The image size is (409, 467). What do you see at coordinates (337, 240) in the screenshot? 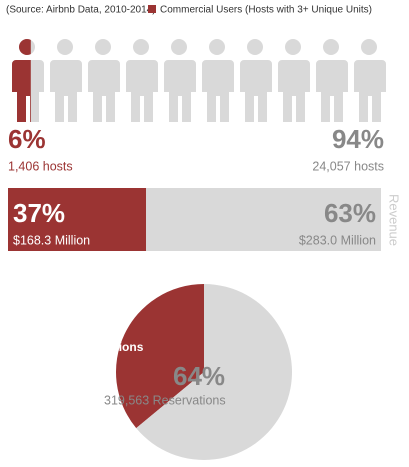
I see `annotation: $283.0 Million` at bounding box center [337, 240].